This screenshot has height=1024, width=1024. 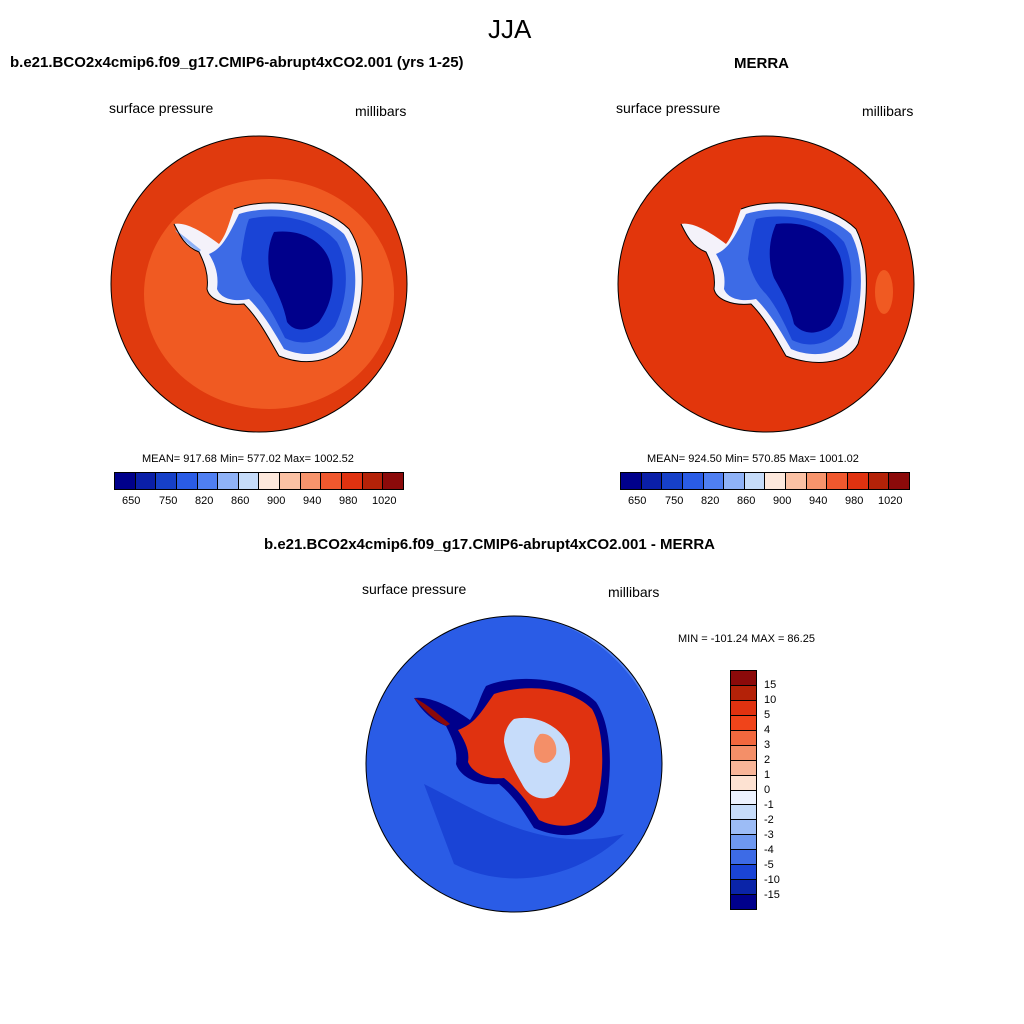 I want to click on right-colorbar-tick: 820, so click(x=710, y=501).